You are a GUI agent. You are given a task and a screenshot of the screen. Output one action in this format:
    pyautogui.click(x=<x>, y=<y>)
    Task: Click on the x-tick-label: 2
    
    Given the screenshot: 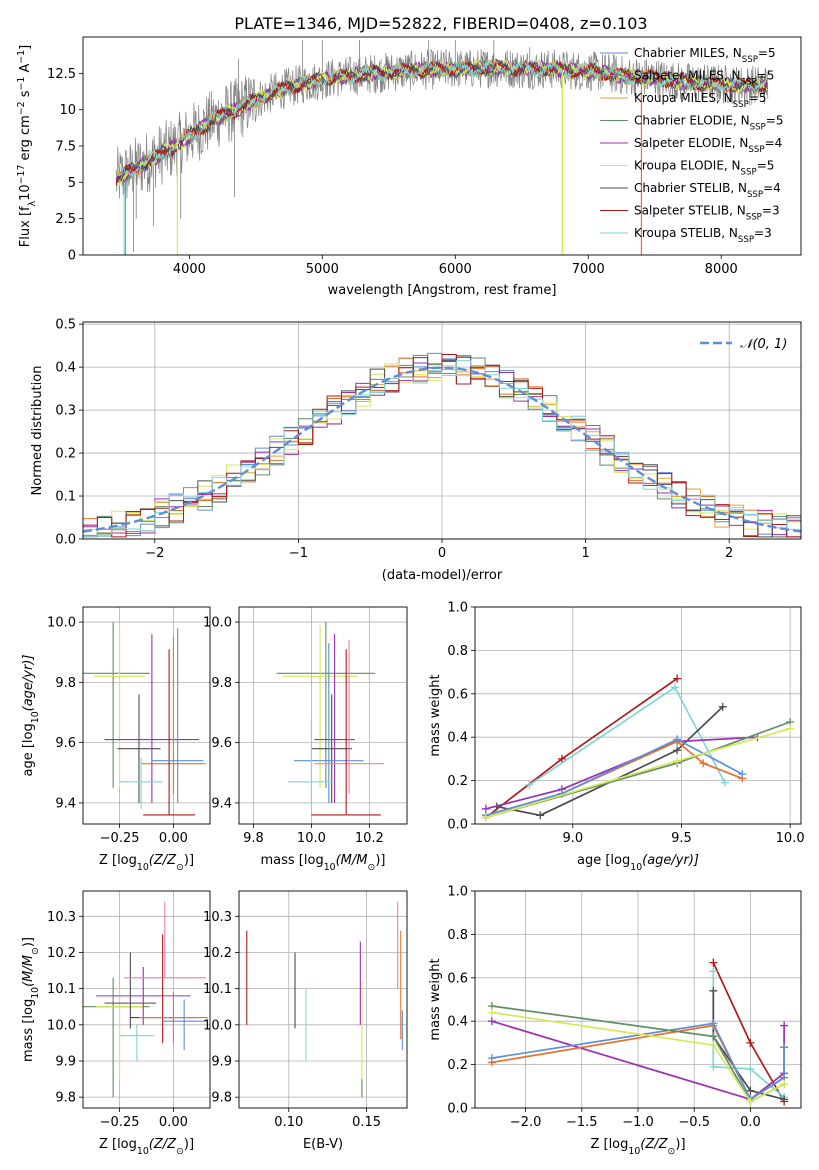 What is the action you would take?
    pyautogui.click(x=729, y=553)
    